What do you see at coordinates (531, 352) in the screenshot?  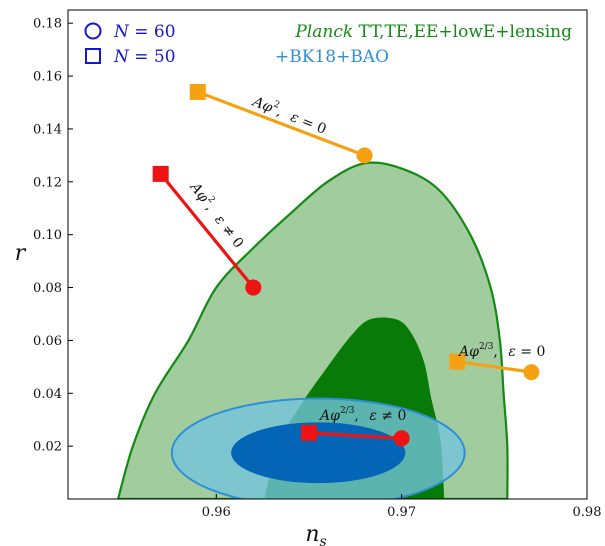 I see `annotation-part: = 0` at bounding box center [531, 352].